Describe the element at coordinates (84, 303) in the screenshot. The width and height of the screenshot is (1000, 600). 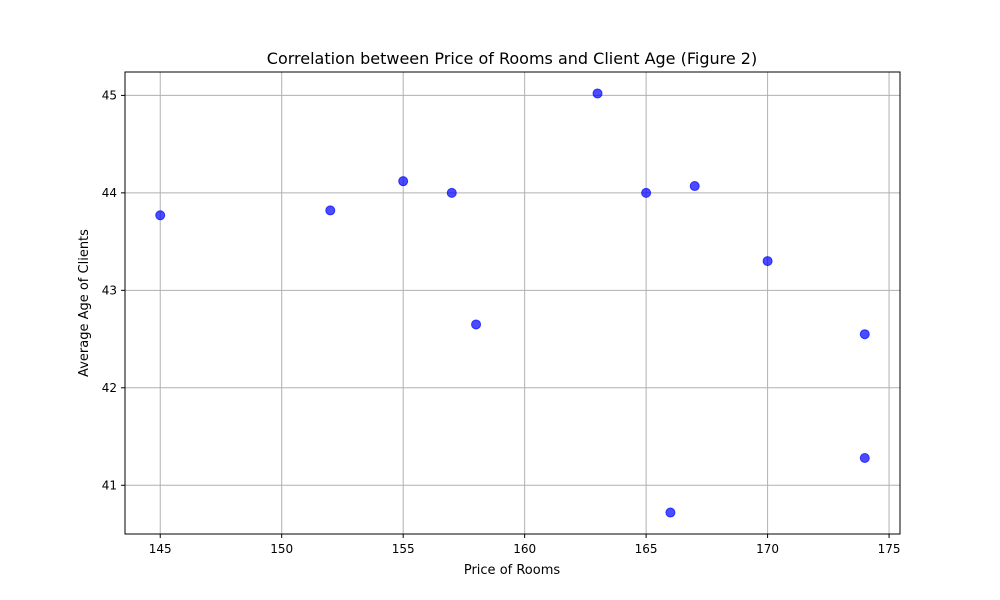
I see `y-axis-label: Average Age of Clients` at that location.